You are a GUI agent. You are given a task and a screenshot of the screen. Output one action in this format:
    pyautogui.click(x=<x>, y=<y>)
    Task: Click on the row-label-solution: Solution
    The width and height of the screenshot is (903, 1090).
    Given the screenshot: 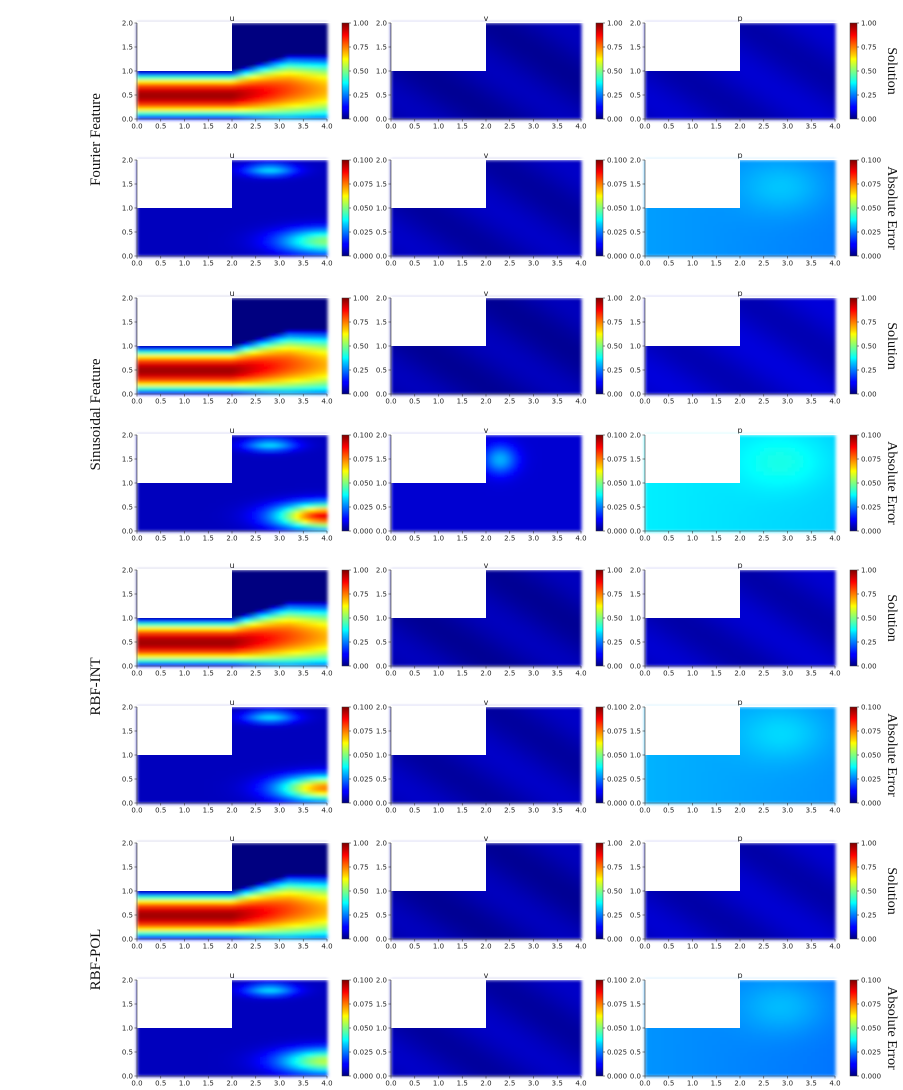 What is the action you would take?
    pyautogui.click(x=891, y=345)
    